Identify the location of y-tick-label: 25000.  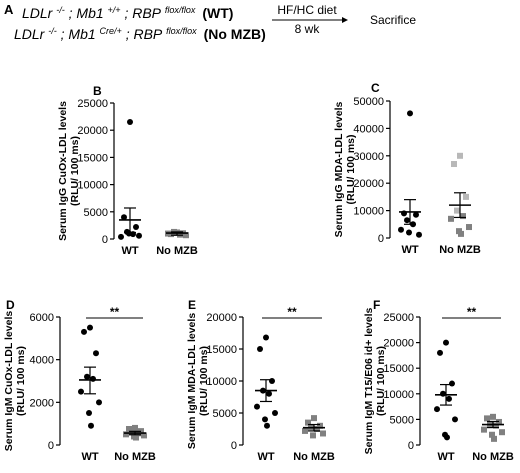
(92, 104).